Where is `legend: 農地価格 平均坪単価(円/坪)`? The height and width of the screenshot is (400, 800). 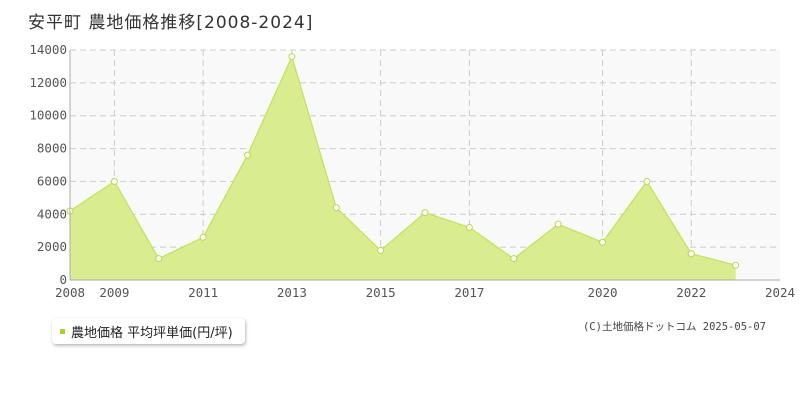
legend: 農地価格 平均坪単価(円/坪) is located at coordinates (148, 331).